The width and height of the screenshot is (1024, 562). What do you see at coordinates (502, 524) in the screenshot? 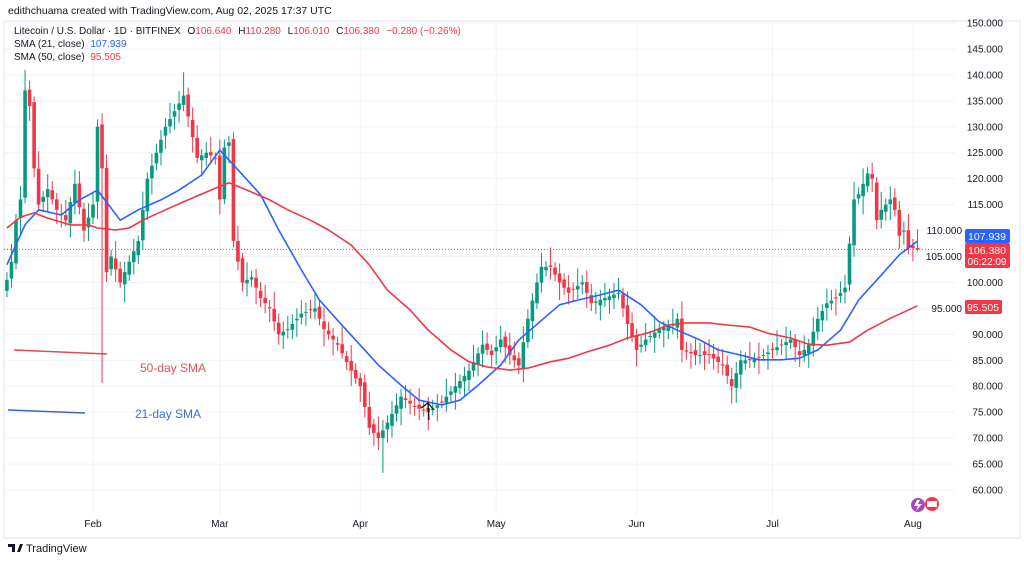
I see `time-axis: Feb Mar Apr May Jun Jul Aug` at bounding box center [502, 524].